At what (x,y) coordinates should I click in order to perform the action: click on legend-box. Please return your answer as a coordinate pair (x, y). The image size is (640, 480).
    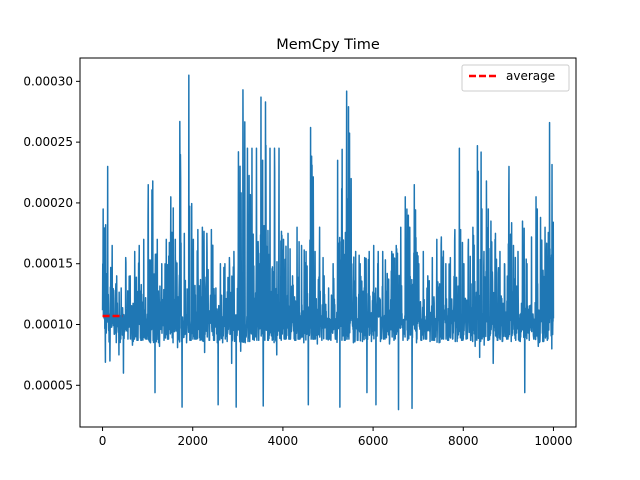
    Looking at the image, I should click on (515, 78).